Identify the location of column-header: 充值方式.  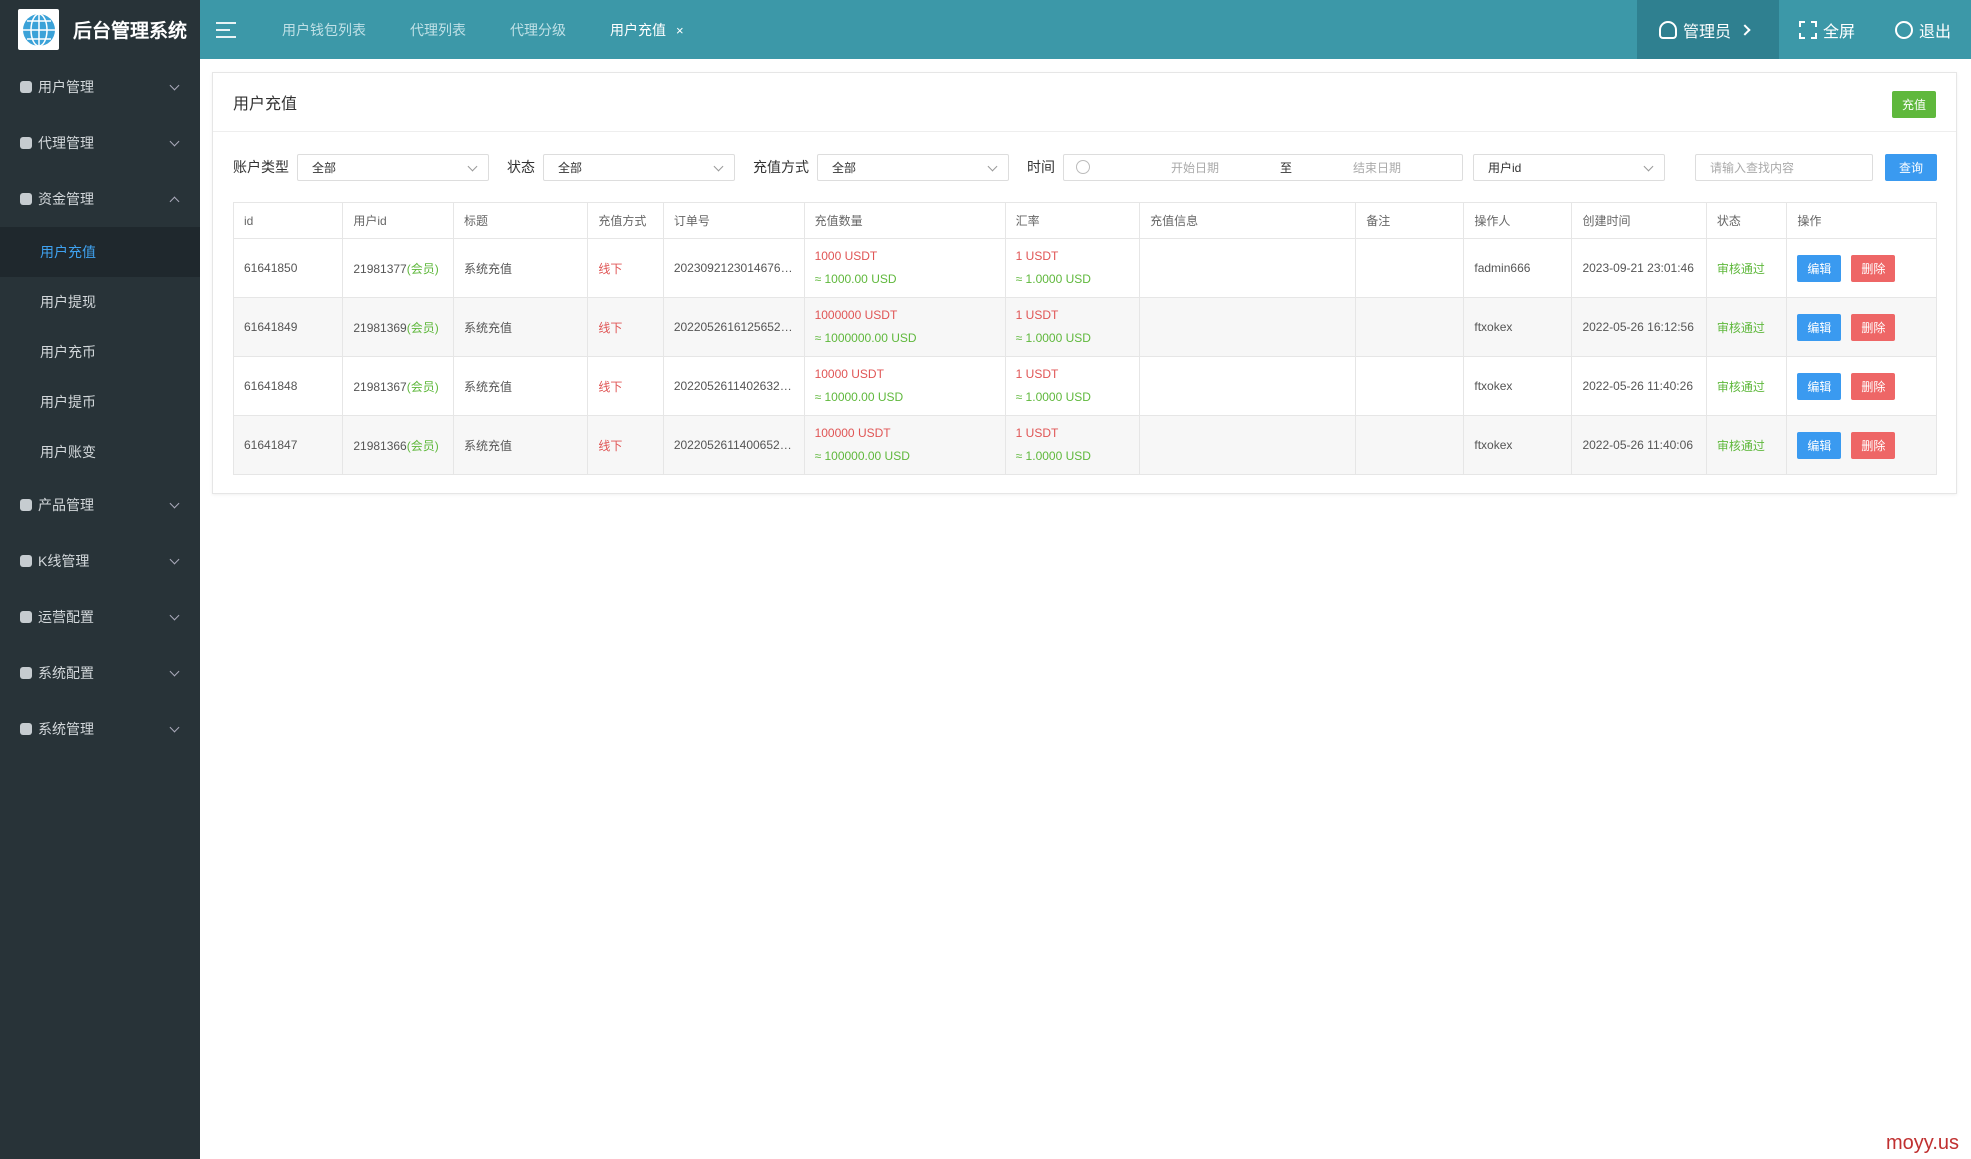
(625, 220).